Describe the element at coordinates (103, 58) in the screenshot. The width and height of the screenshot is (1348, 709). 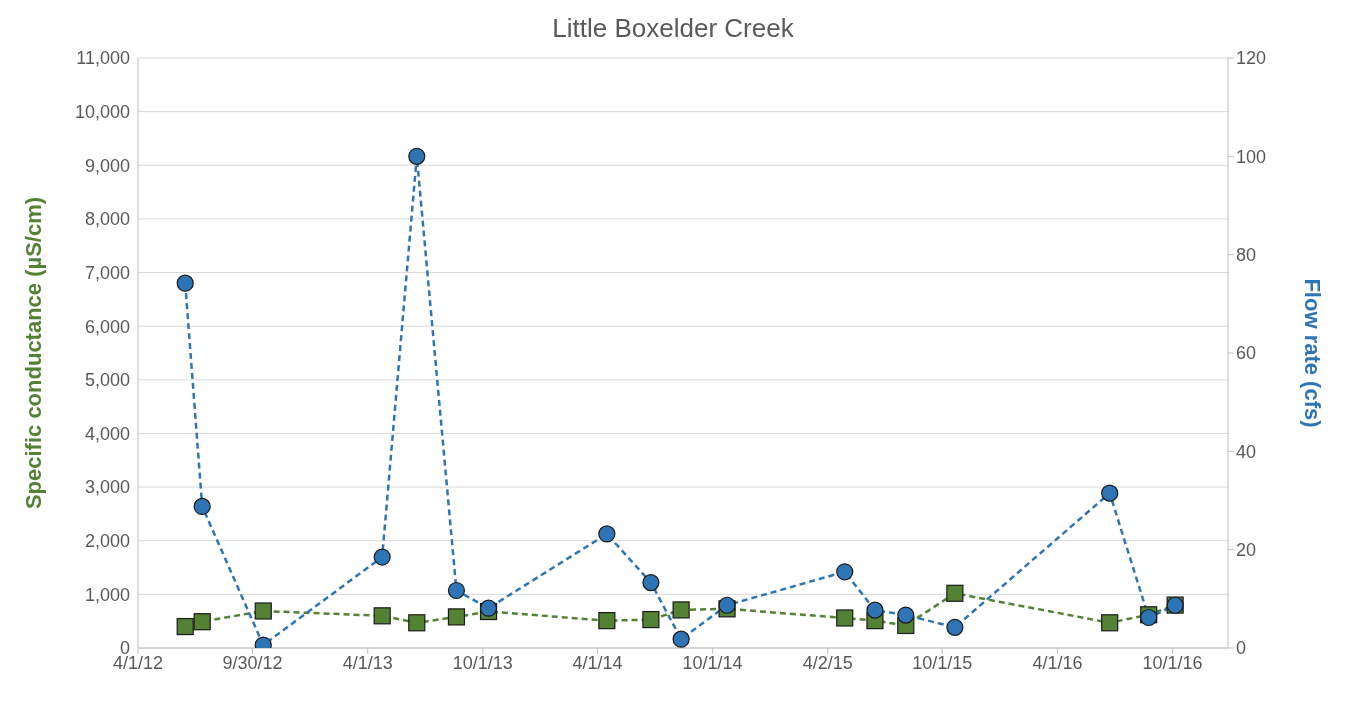
I see `y-tick-label: 11,000` at that location.